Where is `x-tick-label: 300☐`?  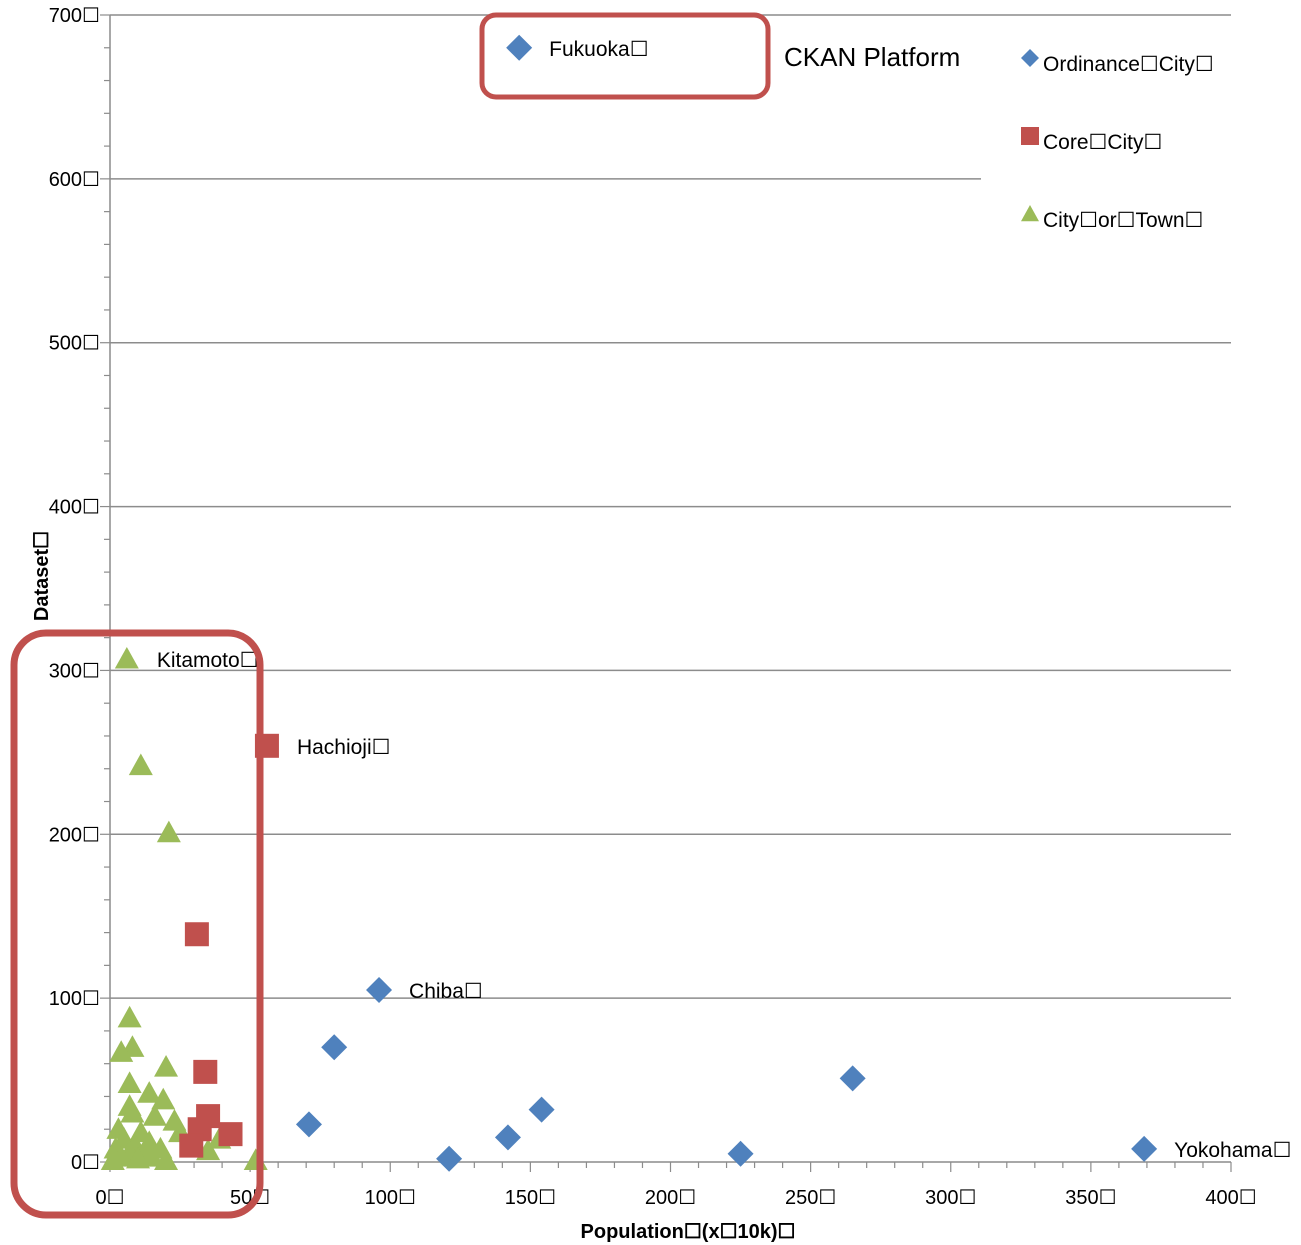 x-tick-label: 300☐ is located at coordinates (950, 1198).